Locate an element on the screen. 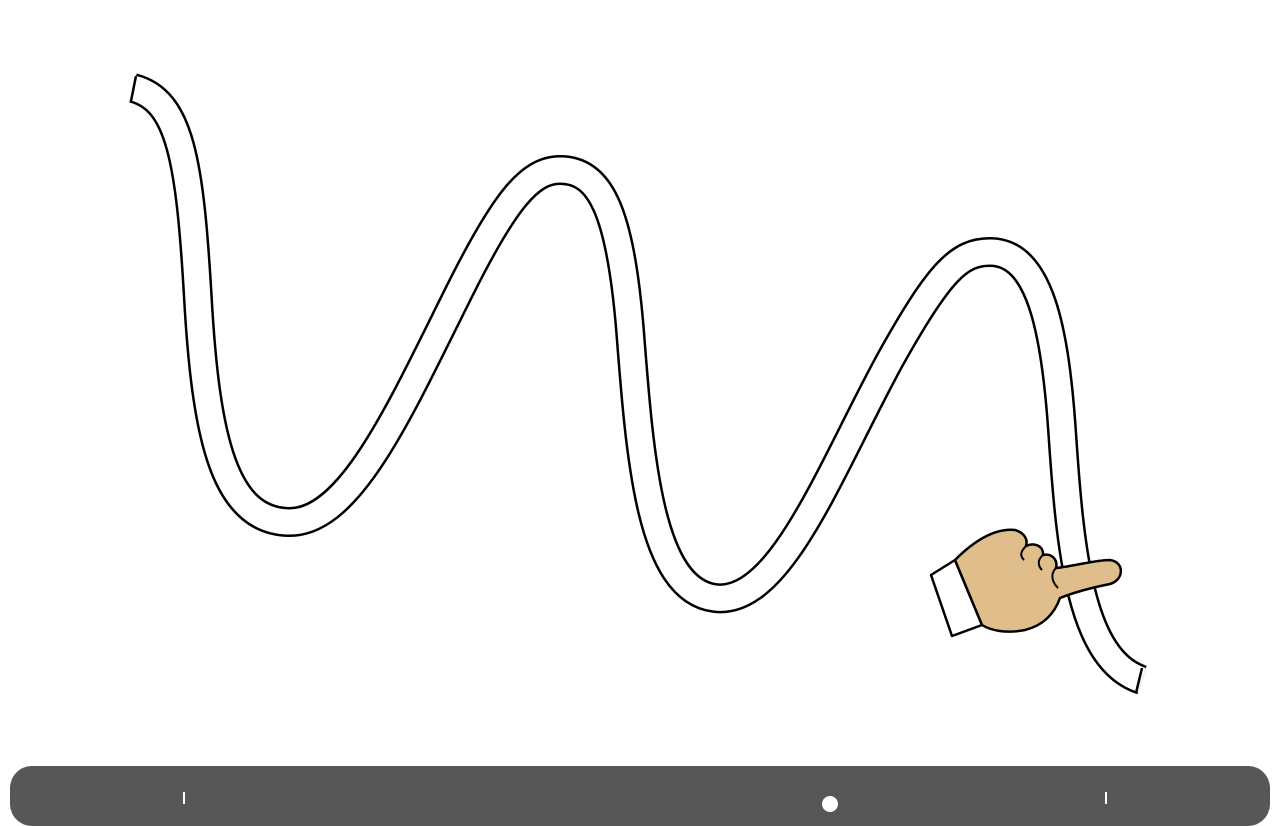 Image resolution: width=1280 pixels, height=826 pixels. pointing-hand-icon is located at coordinates (1026, 583).